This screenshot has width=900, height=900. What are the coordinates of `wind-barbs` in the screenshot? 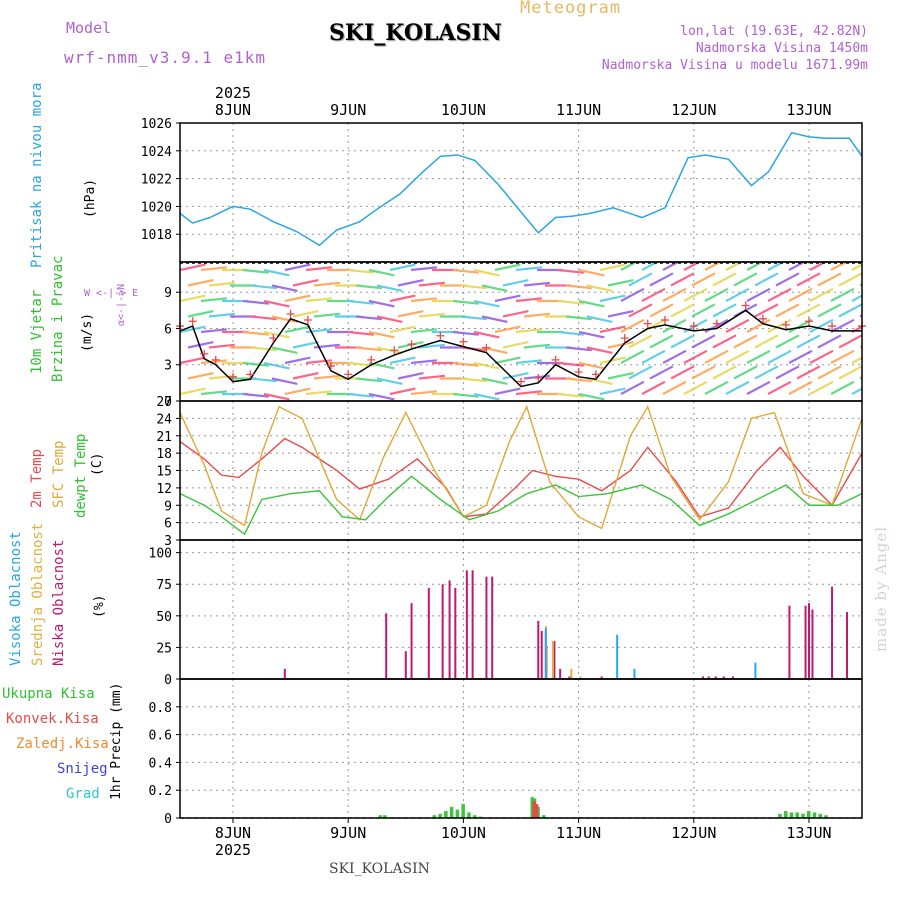 It's located at (540, 329).